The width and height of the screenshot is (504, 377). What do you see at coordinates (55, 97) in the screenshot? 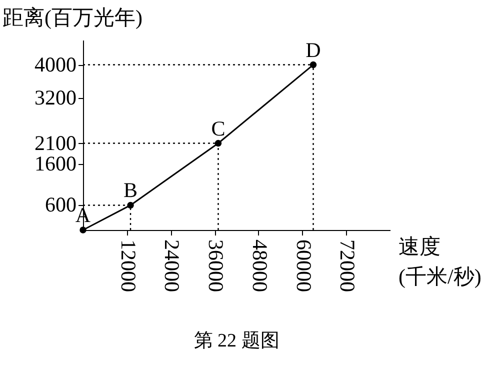
I see `y-tick-label: 3200` at bounding box center [55, 97].